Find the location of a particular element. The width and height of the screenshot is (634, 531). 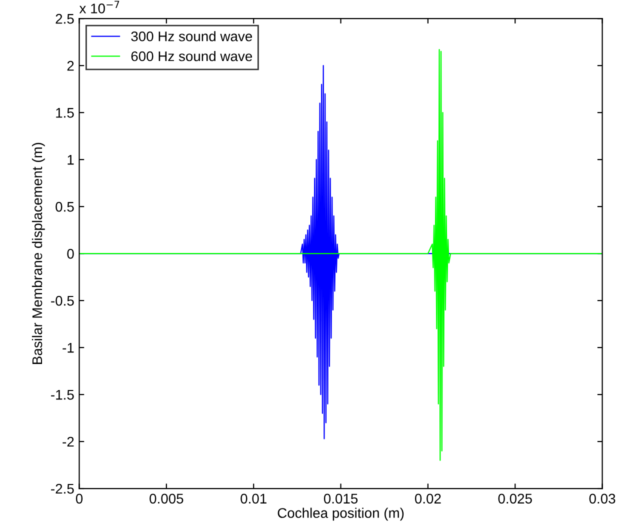

y-tick-label: 0 is located at coordinates (70, 253).